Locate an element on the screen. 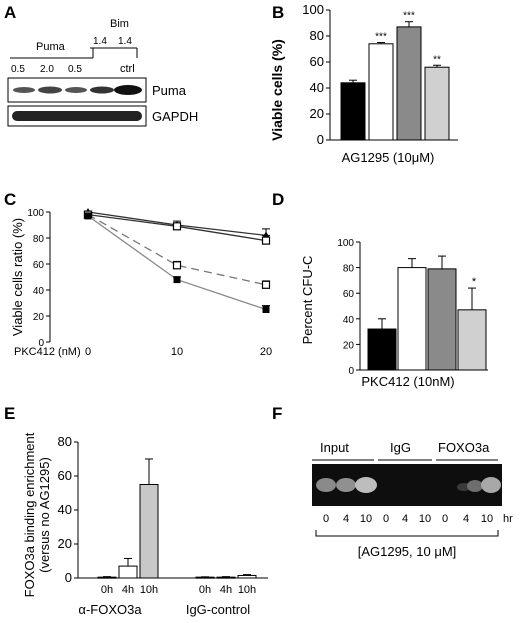 The width and height of the screenshot is (520, 623). gel-group-input: Input is located at coordinates (334, 447).